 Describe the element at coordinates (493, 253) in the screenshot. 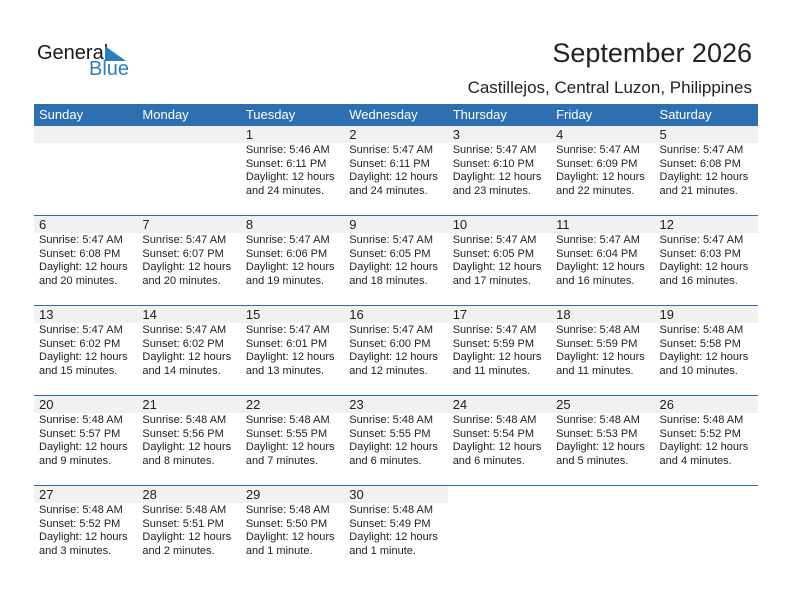

I see `sunset-text: Sunset: 6:05 PM` at that location.